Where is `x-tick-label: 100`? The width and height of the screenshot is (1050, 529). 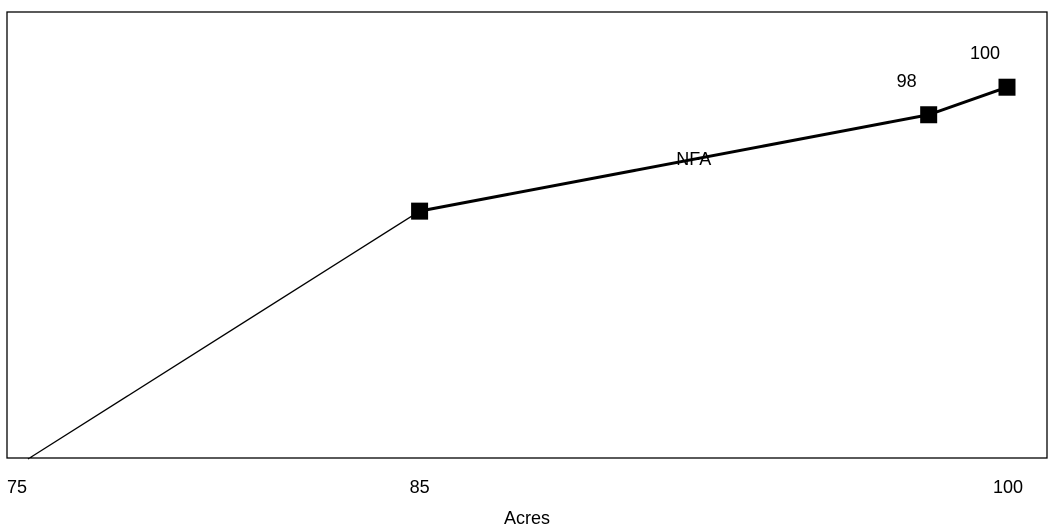 x-tick-label: 100 is located at coordinates (1008, 487).